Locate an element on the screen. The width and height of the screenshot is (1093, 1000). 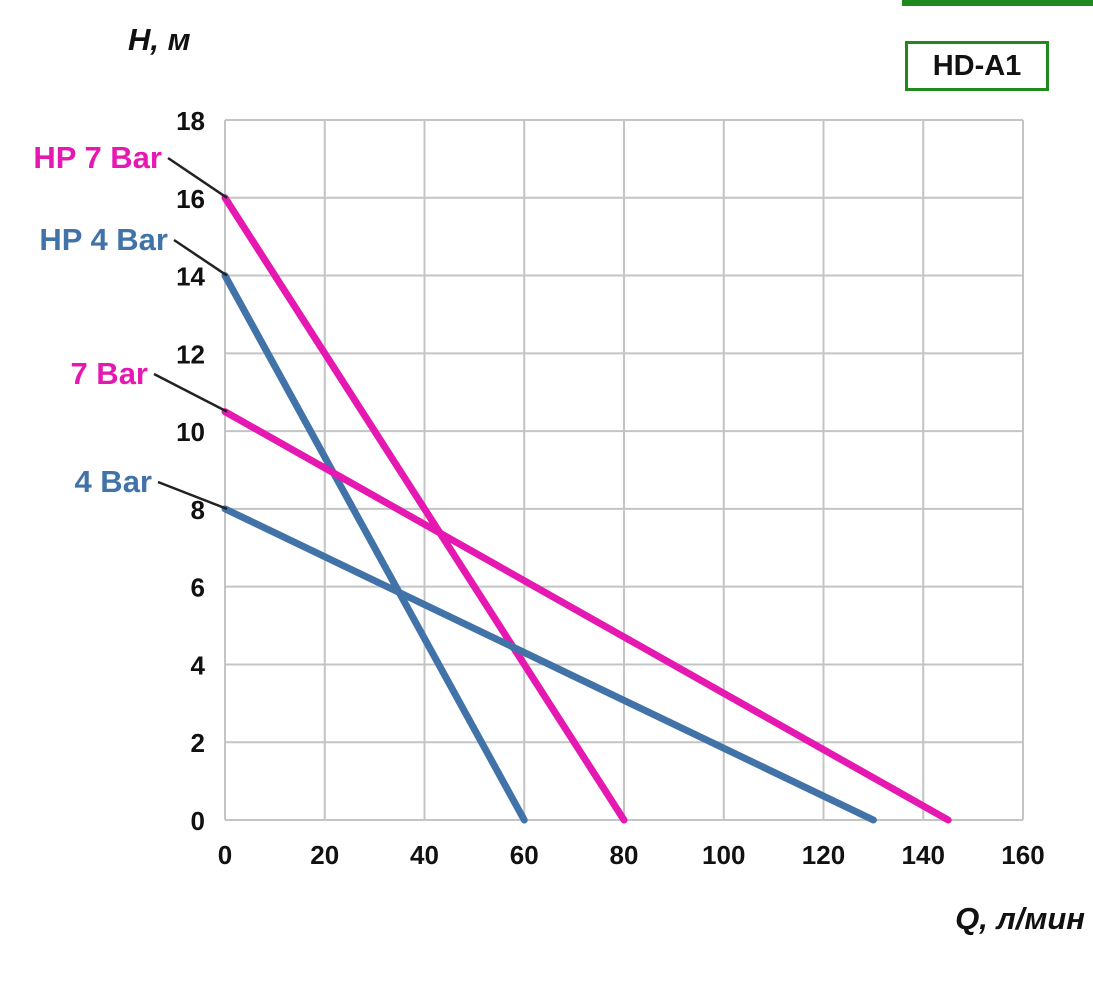
series-label-4-bar: 4 Bar is located at coordinates (113, 481).